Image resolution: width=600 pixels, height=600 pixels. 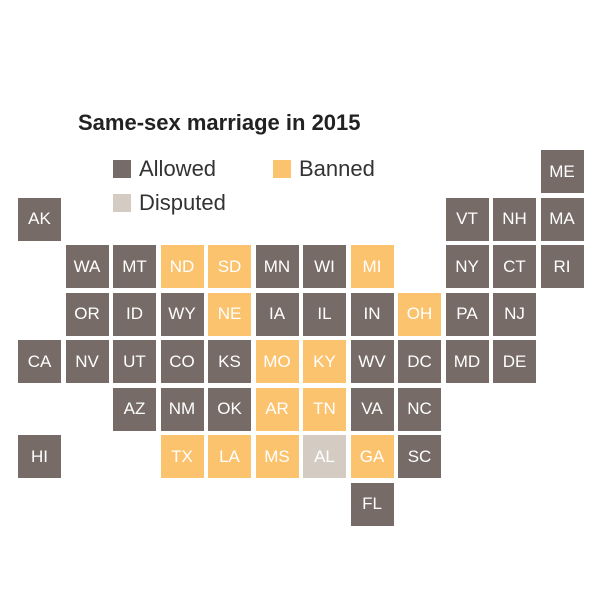 What do you see at coordinates (277, 266) in the screenshot?
I see `state-tile-mn: MN` at bounding box center [277, 266].